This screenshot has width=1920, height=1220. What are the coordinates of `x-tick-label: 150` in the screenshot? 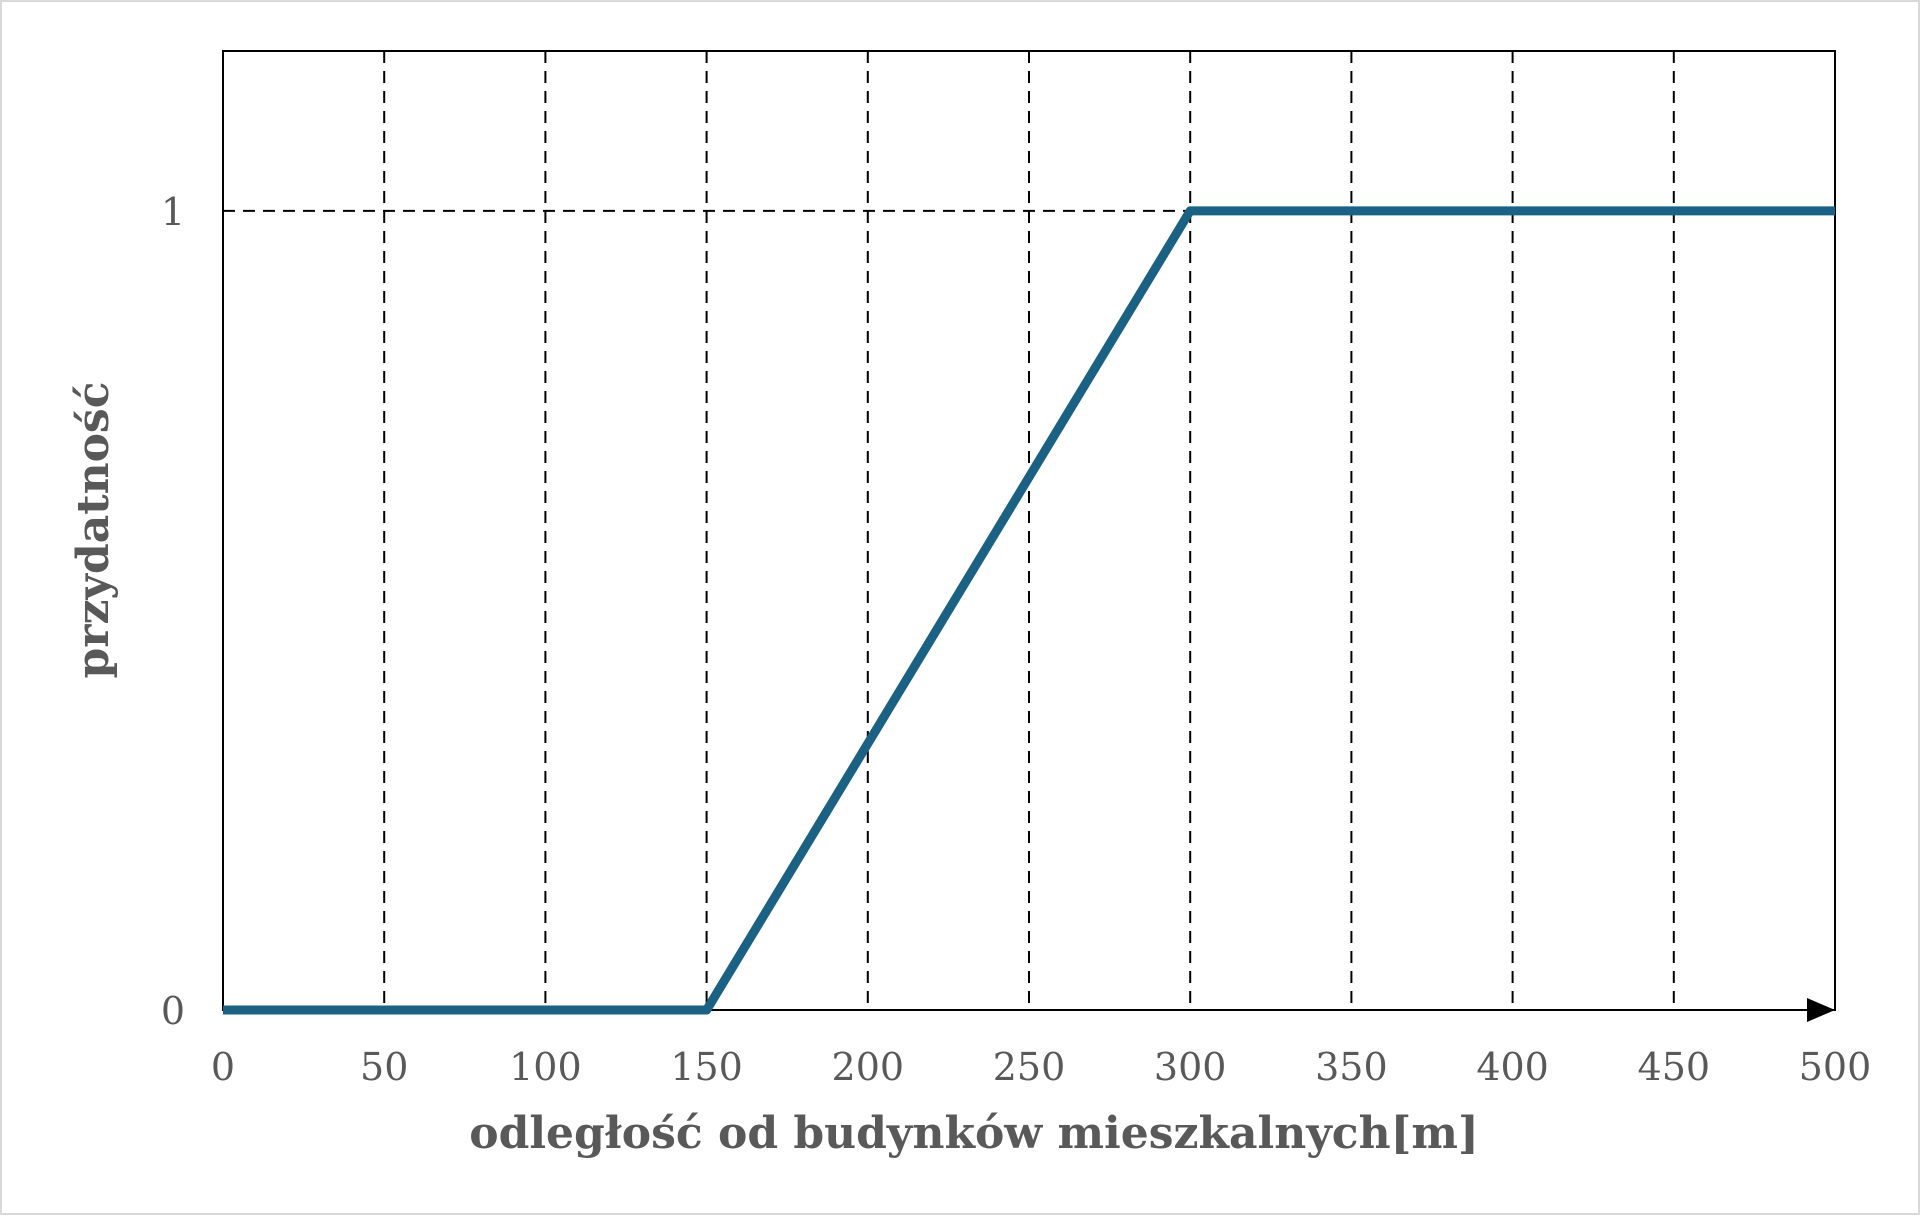 It's located at (706, 1067).